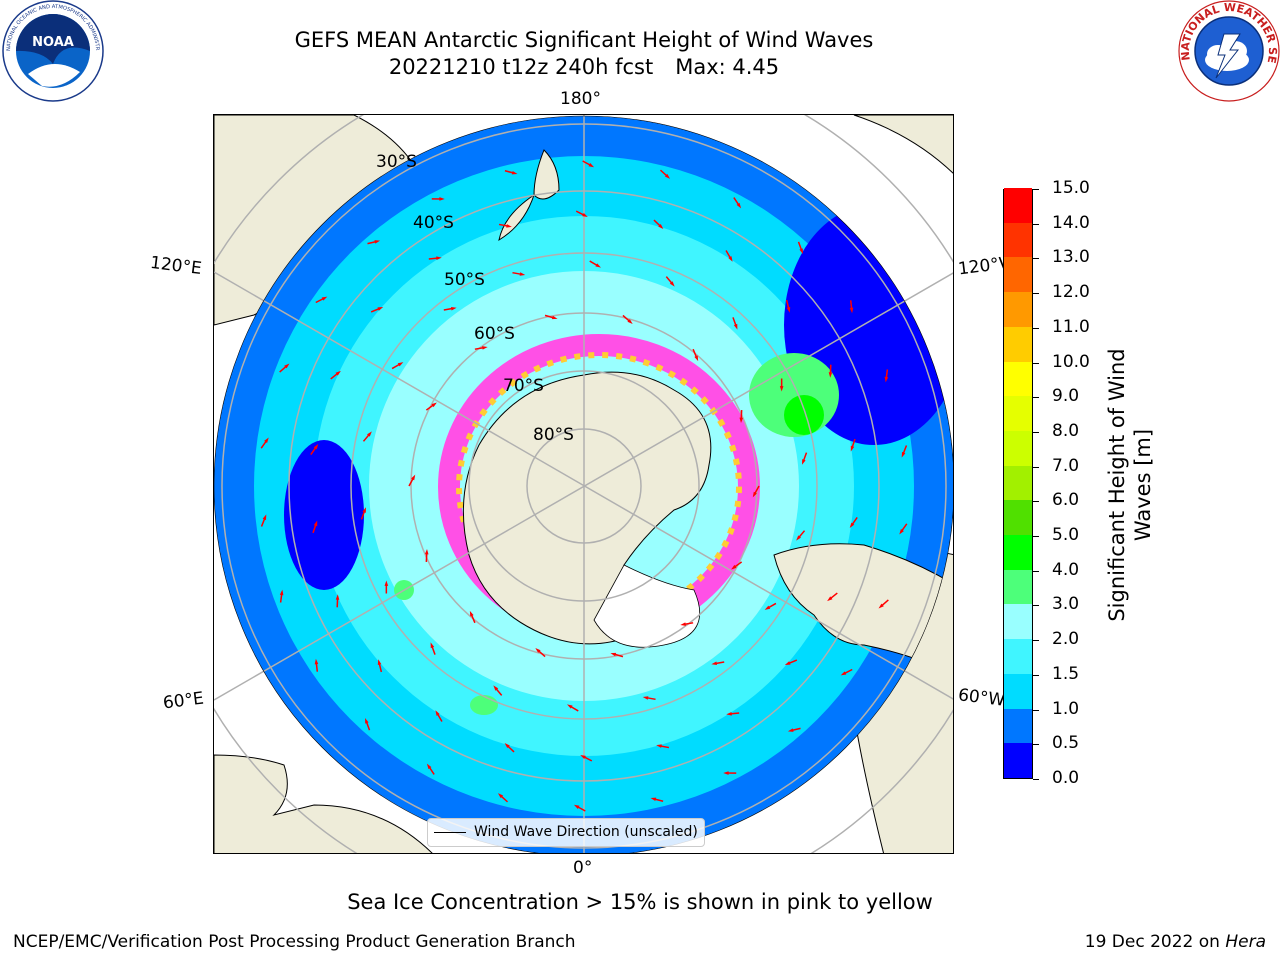  Describe the element at coordinates (516, 217) in the screenshot. I see `new-zealand-south` at that location.